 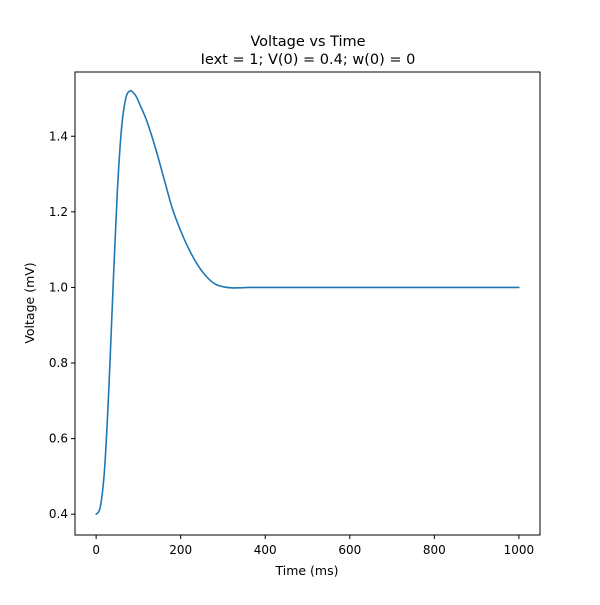 I want to click on x-tick-label: 600, so click(x=349, y=550).